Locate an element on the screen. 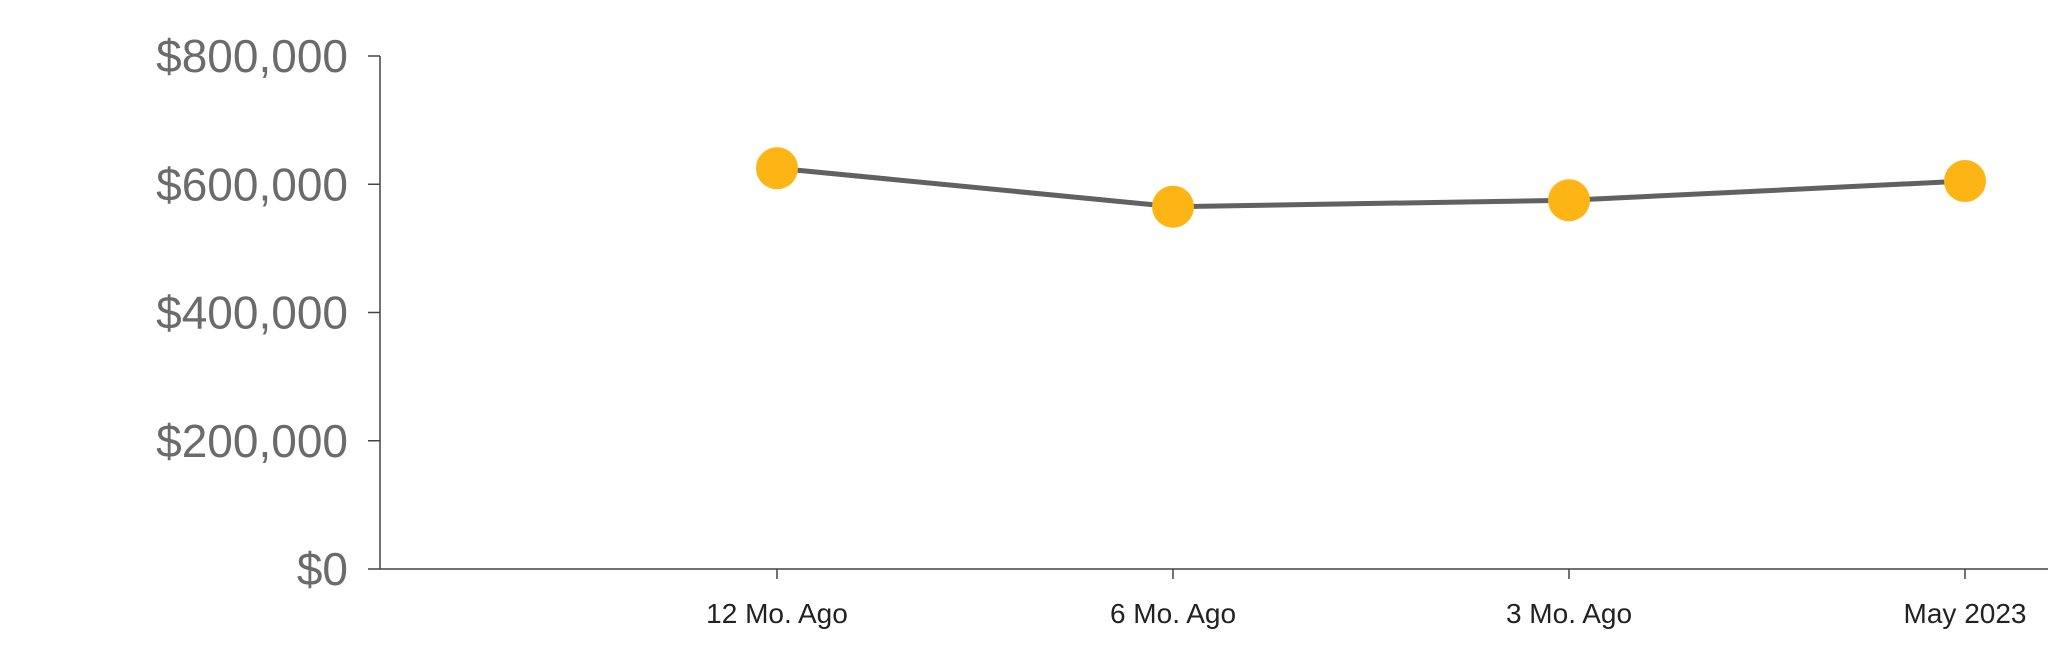 The height and width of the screenshot is (663, 2048). x-axis: 12 Mo. Ago 6 Mo. Ago 3 Mo. Ago May 2023 is located at coordinates (1214, 598).